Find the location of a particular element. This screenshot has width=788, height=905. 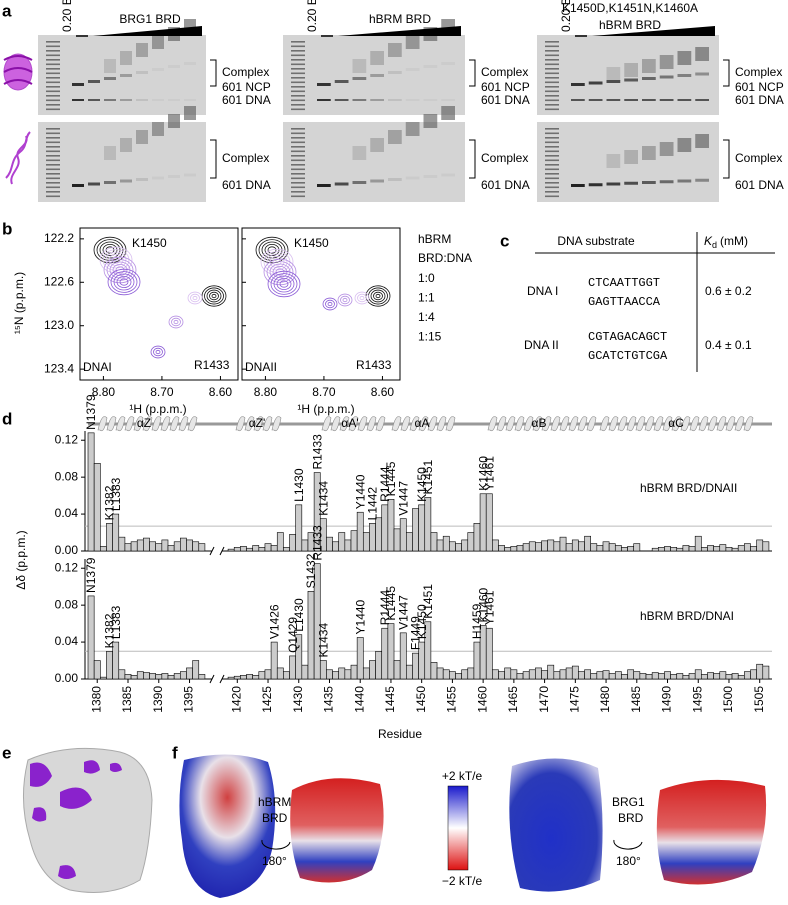

x-axis-label: Residue is located at coordinates (400, 734).